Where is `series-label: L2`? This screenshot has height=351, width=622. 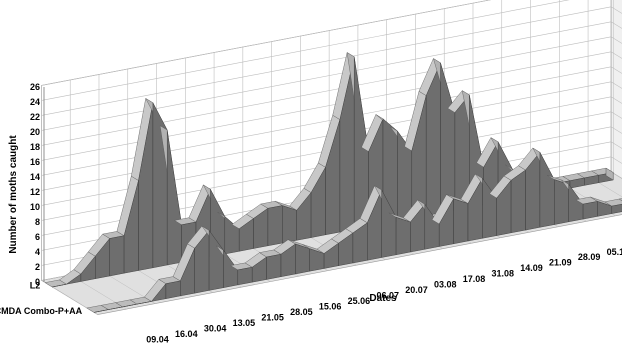 series-label: L2 is located at coordinates (35, 286).